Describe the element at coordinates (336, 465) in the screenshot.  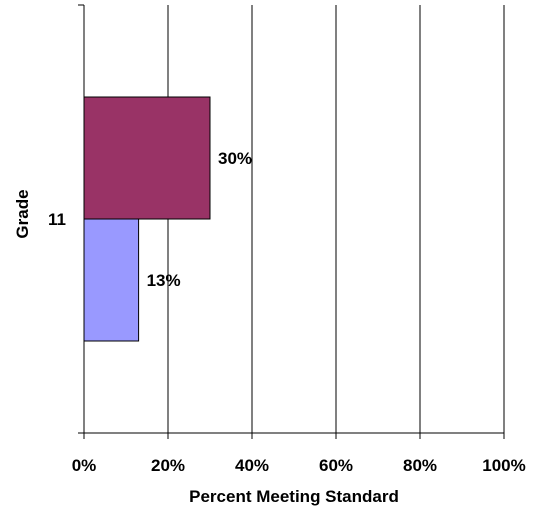
I see `x-tick-label: 60%` at that location.